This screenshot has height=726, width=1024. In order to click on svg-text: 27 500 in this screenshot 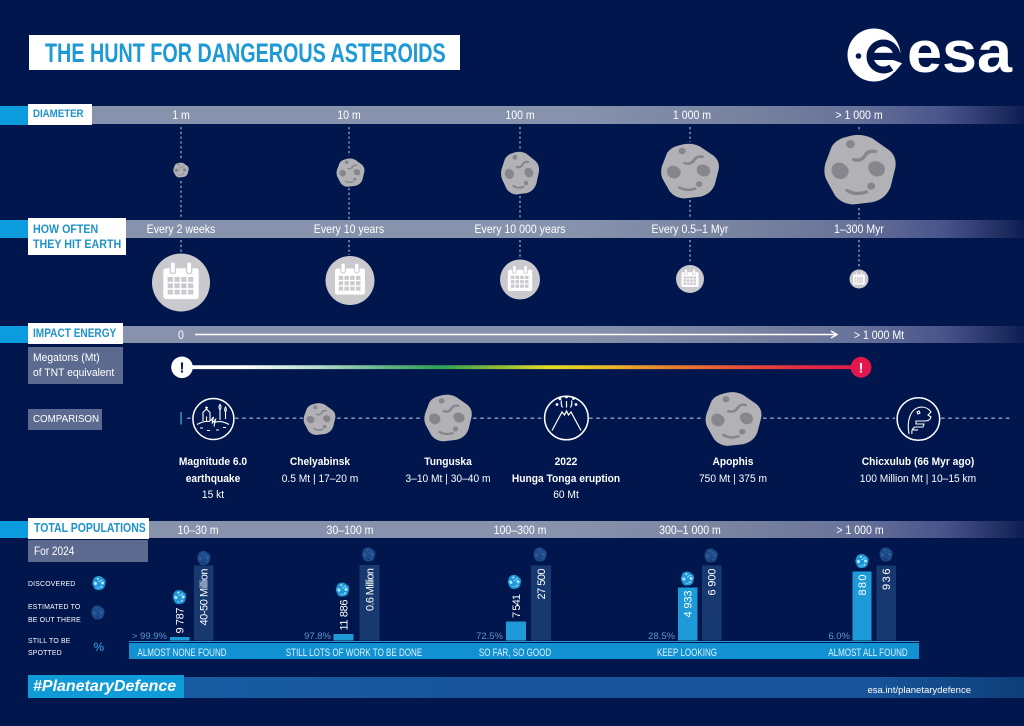, I will do `click(542, 584)`.